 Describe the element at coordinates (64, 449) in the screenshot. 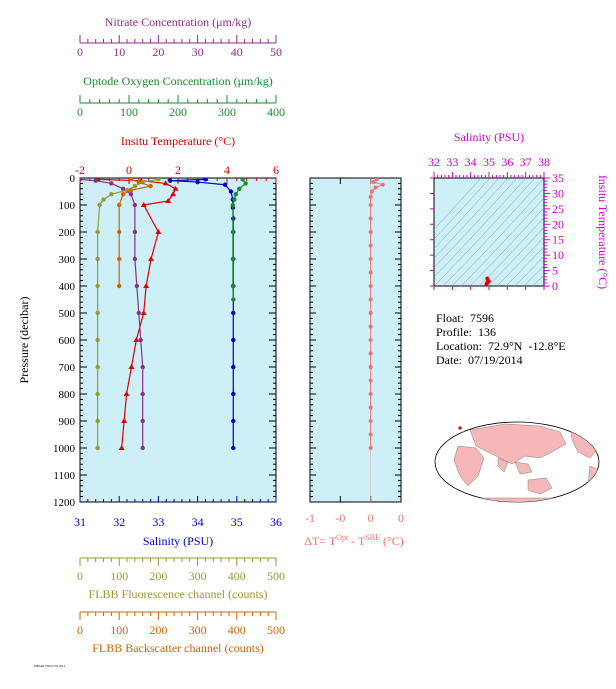

I see `pressure-tick-label: 1000` at that location.